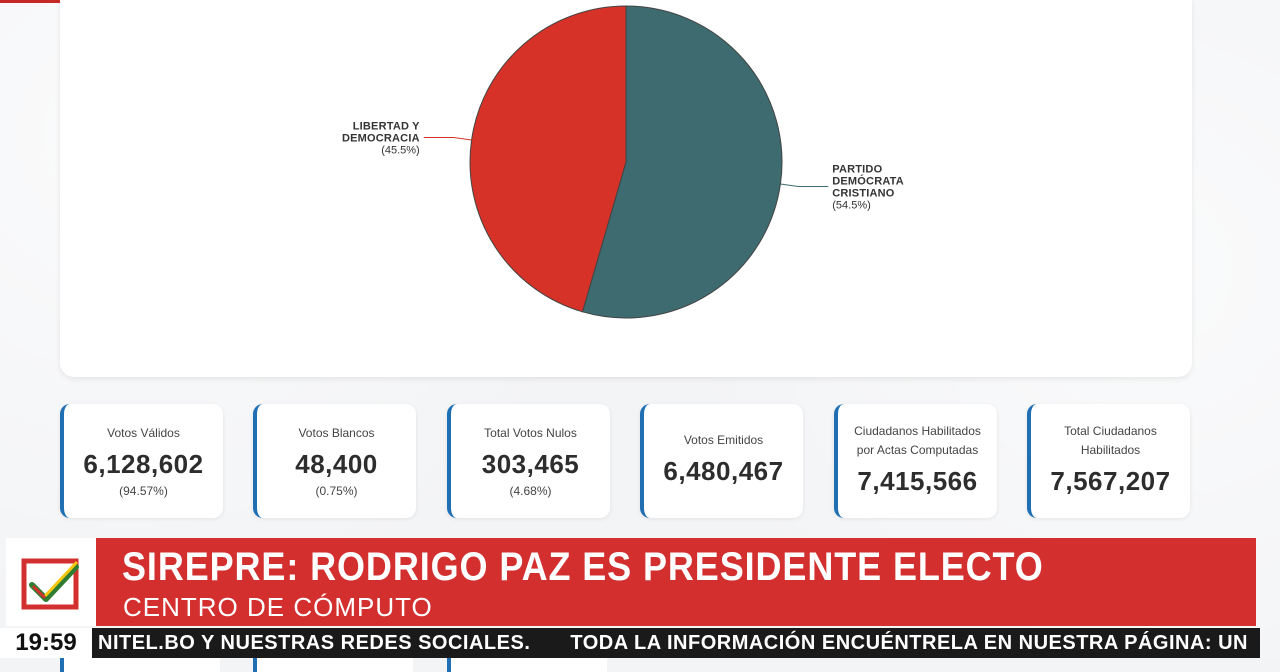 The image size is (1280, 672). What do you see at coordinates (46, 643) in the screenshot?
I see `ticker-clock: 19:59` at bounding box center [46, 643].